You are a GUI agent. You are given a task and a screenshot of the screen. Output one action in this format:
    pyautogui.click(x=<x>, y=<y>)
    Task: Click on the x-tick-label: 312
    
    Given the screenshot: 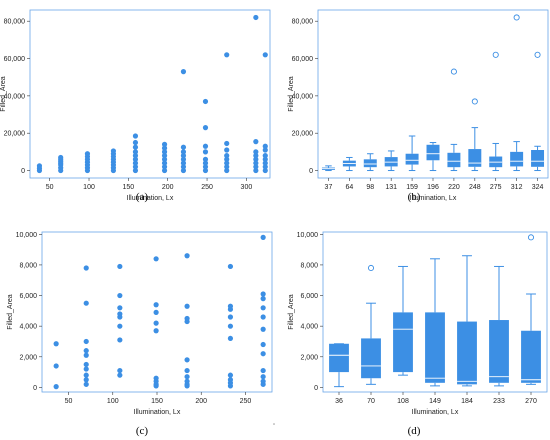 What is the action you would take?
    pyautogui.click(x=517, y=187)
    